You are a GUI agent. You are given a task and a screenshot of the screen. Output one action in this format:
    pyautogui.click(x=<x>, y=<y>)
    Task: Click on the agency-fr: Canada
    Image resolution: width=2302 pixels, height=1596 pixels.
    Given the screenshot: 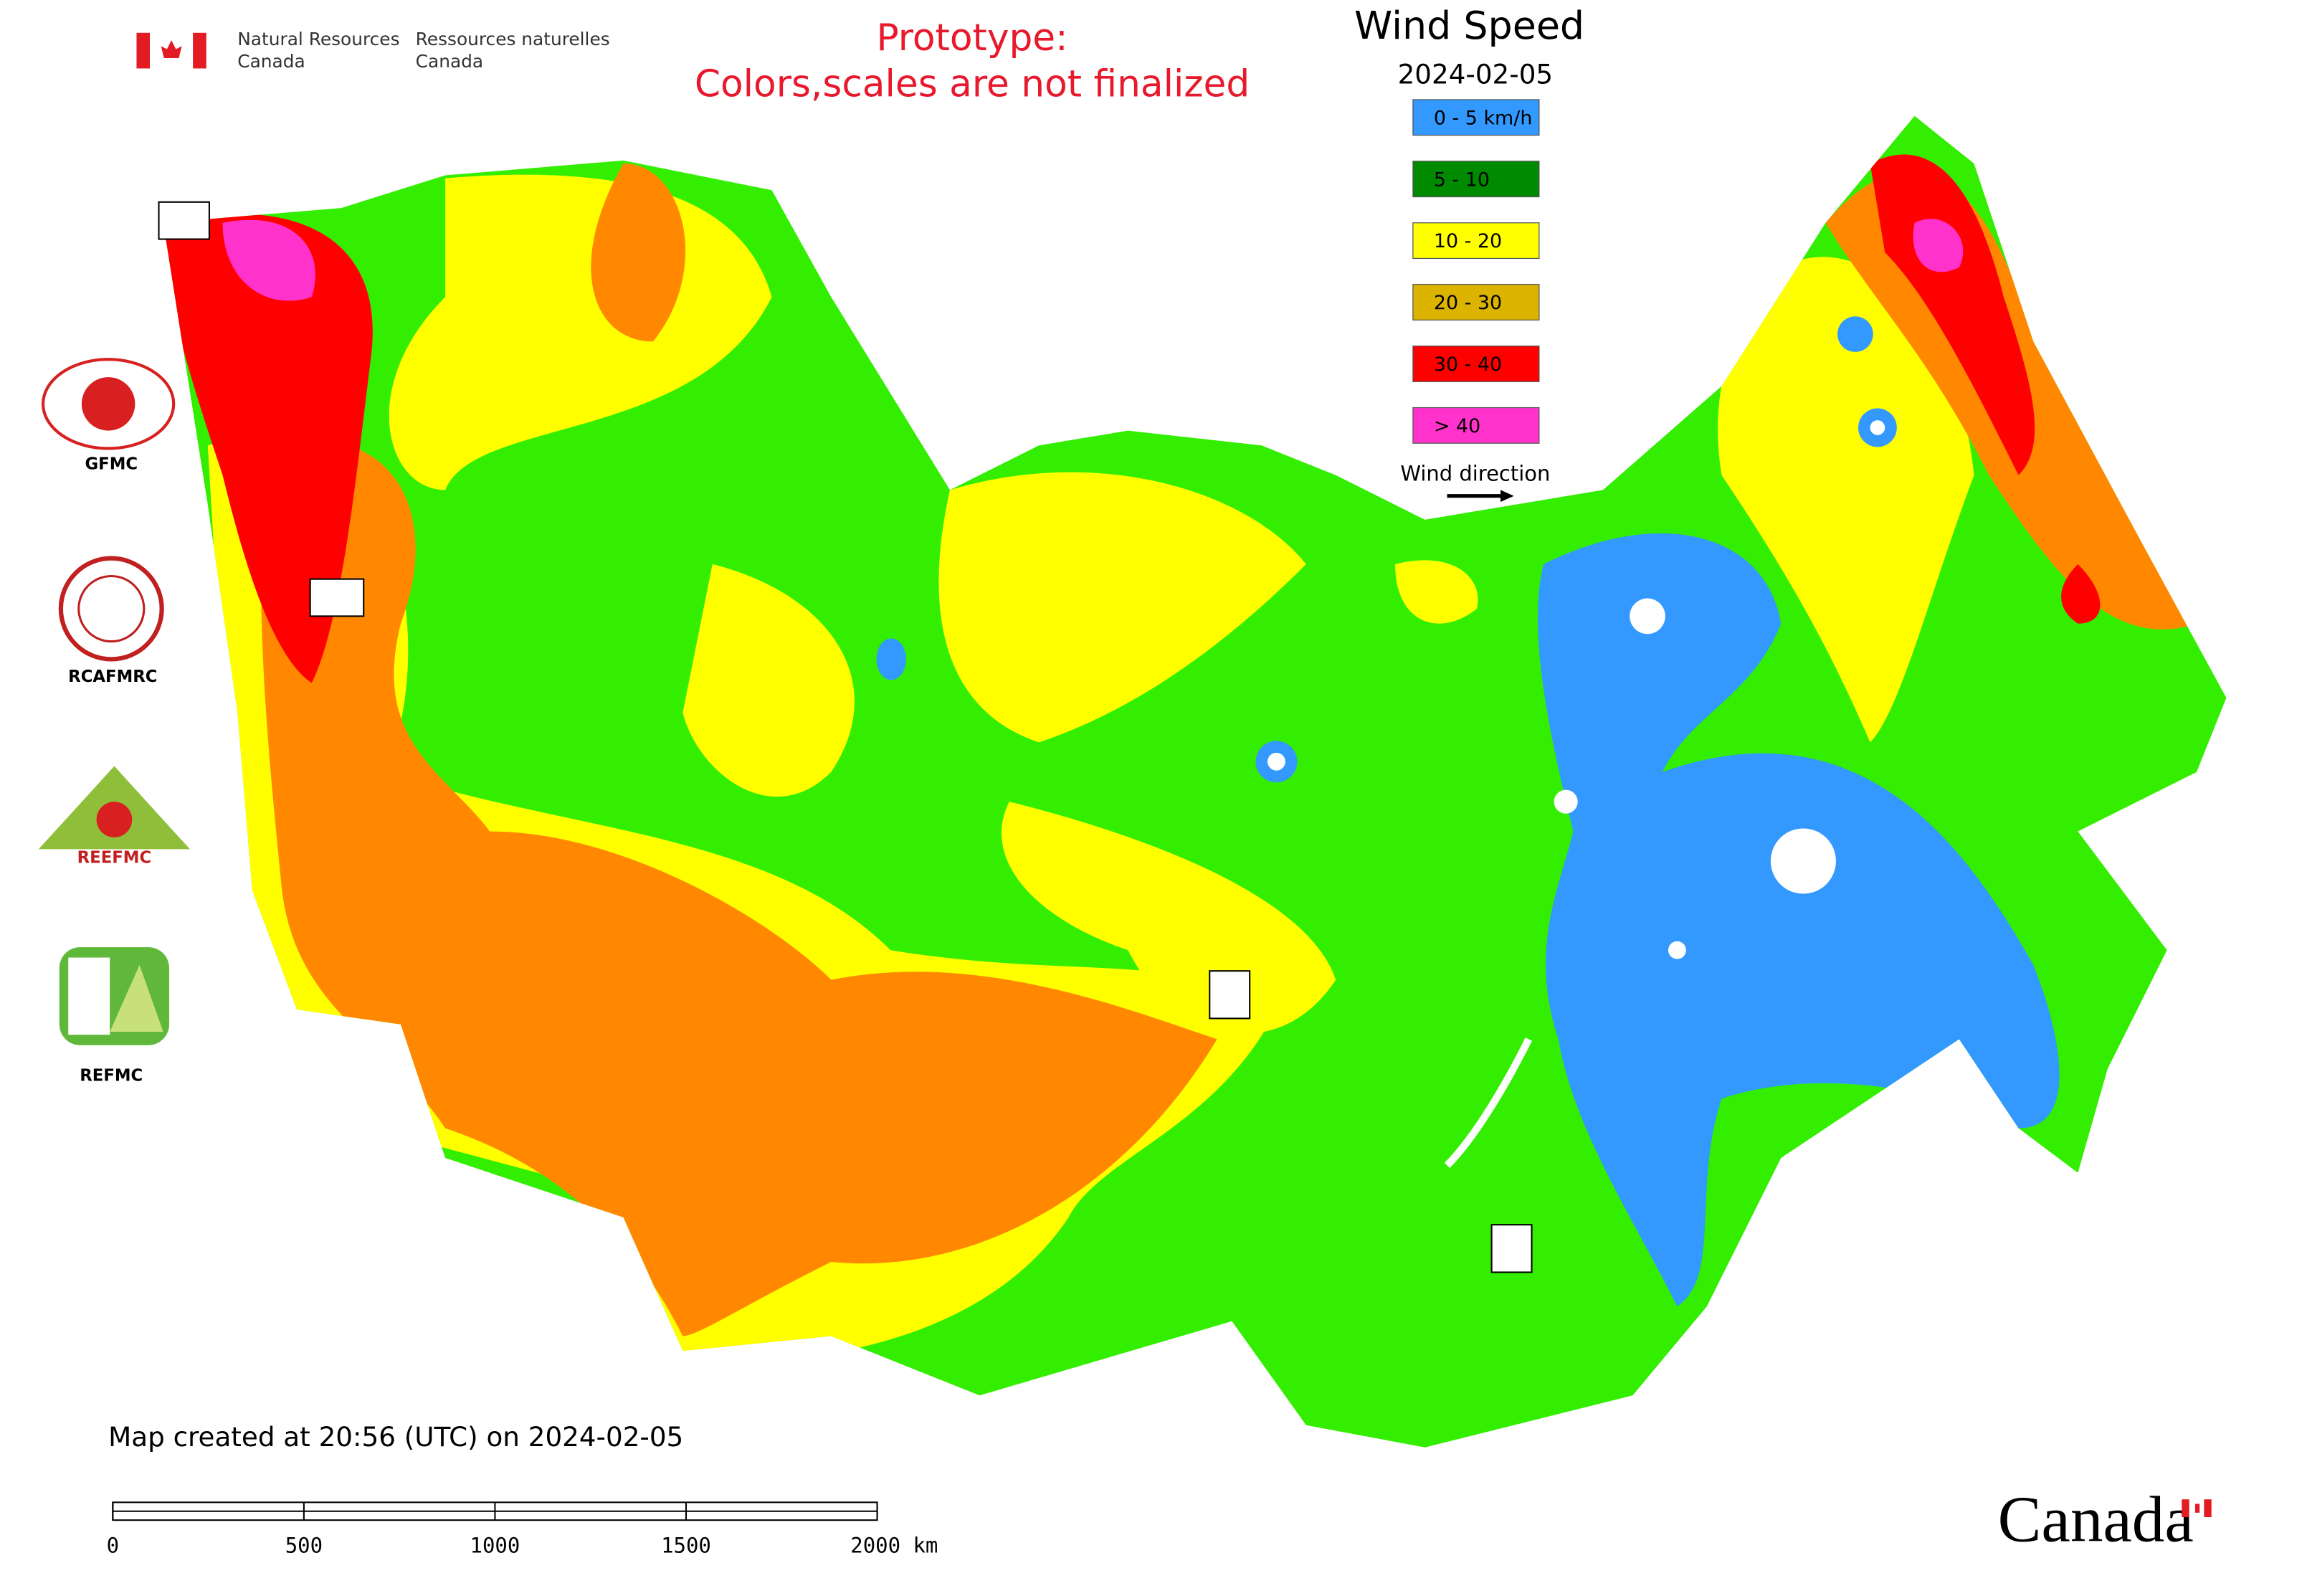 What is the action you would take?
    pyautogui.click(x=450, y=61)
    